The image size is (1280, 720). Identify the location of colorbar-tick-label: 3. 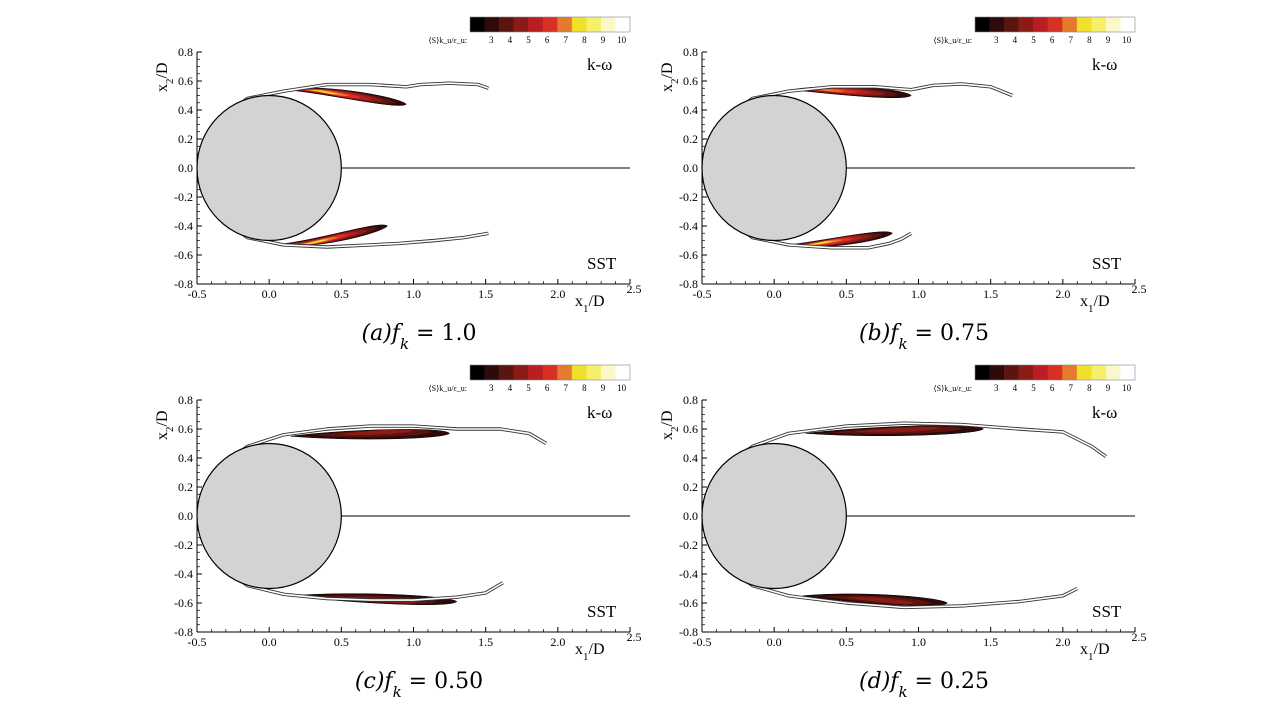
(491, 40).